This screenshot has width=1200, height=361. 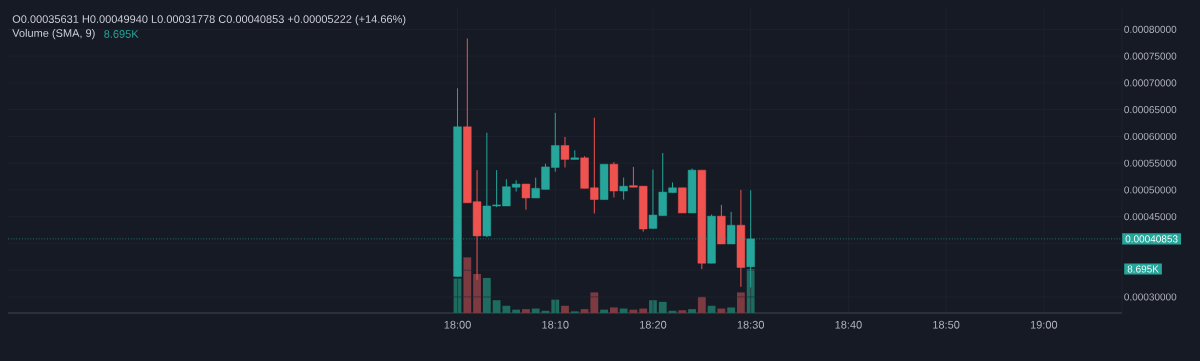 What do you see at coordinates (209, 20) in the screenshot?
I see `text: O0.00035631 H0.00049940 L0.00031778 C0.00040853 +0.00005222 (+14.66%)` at bounding box center [209, 20].